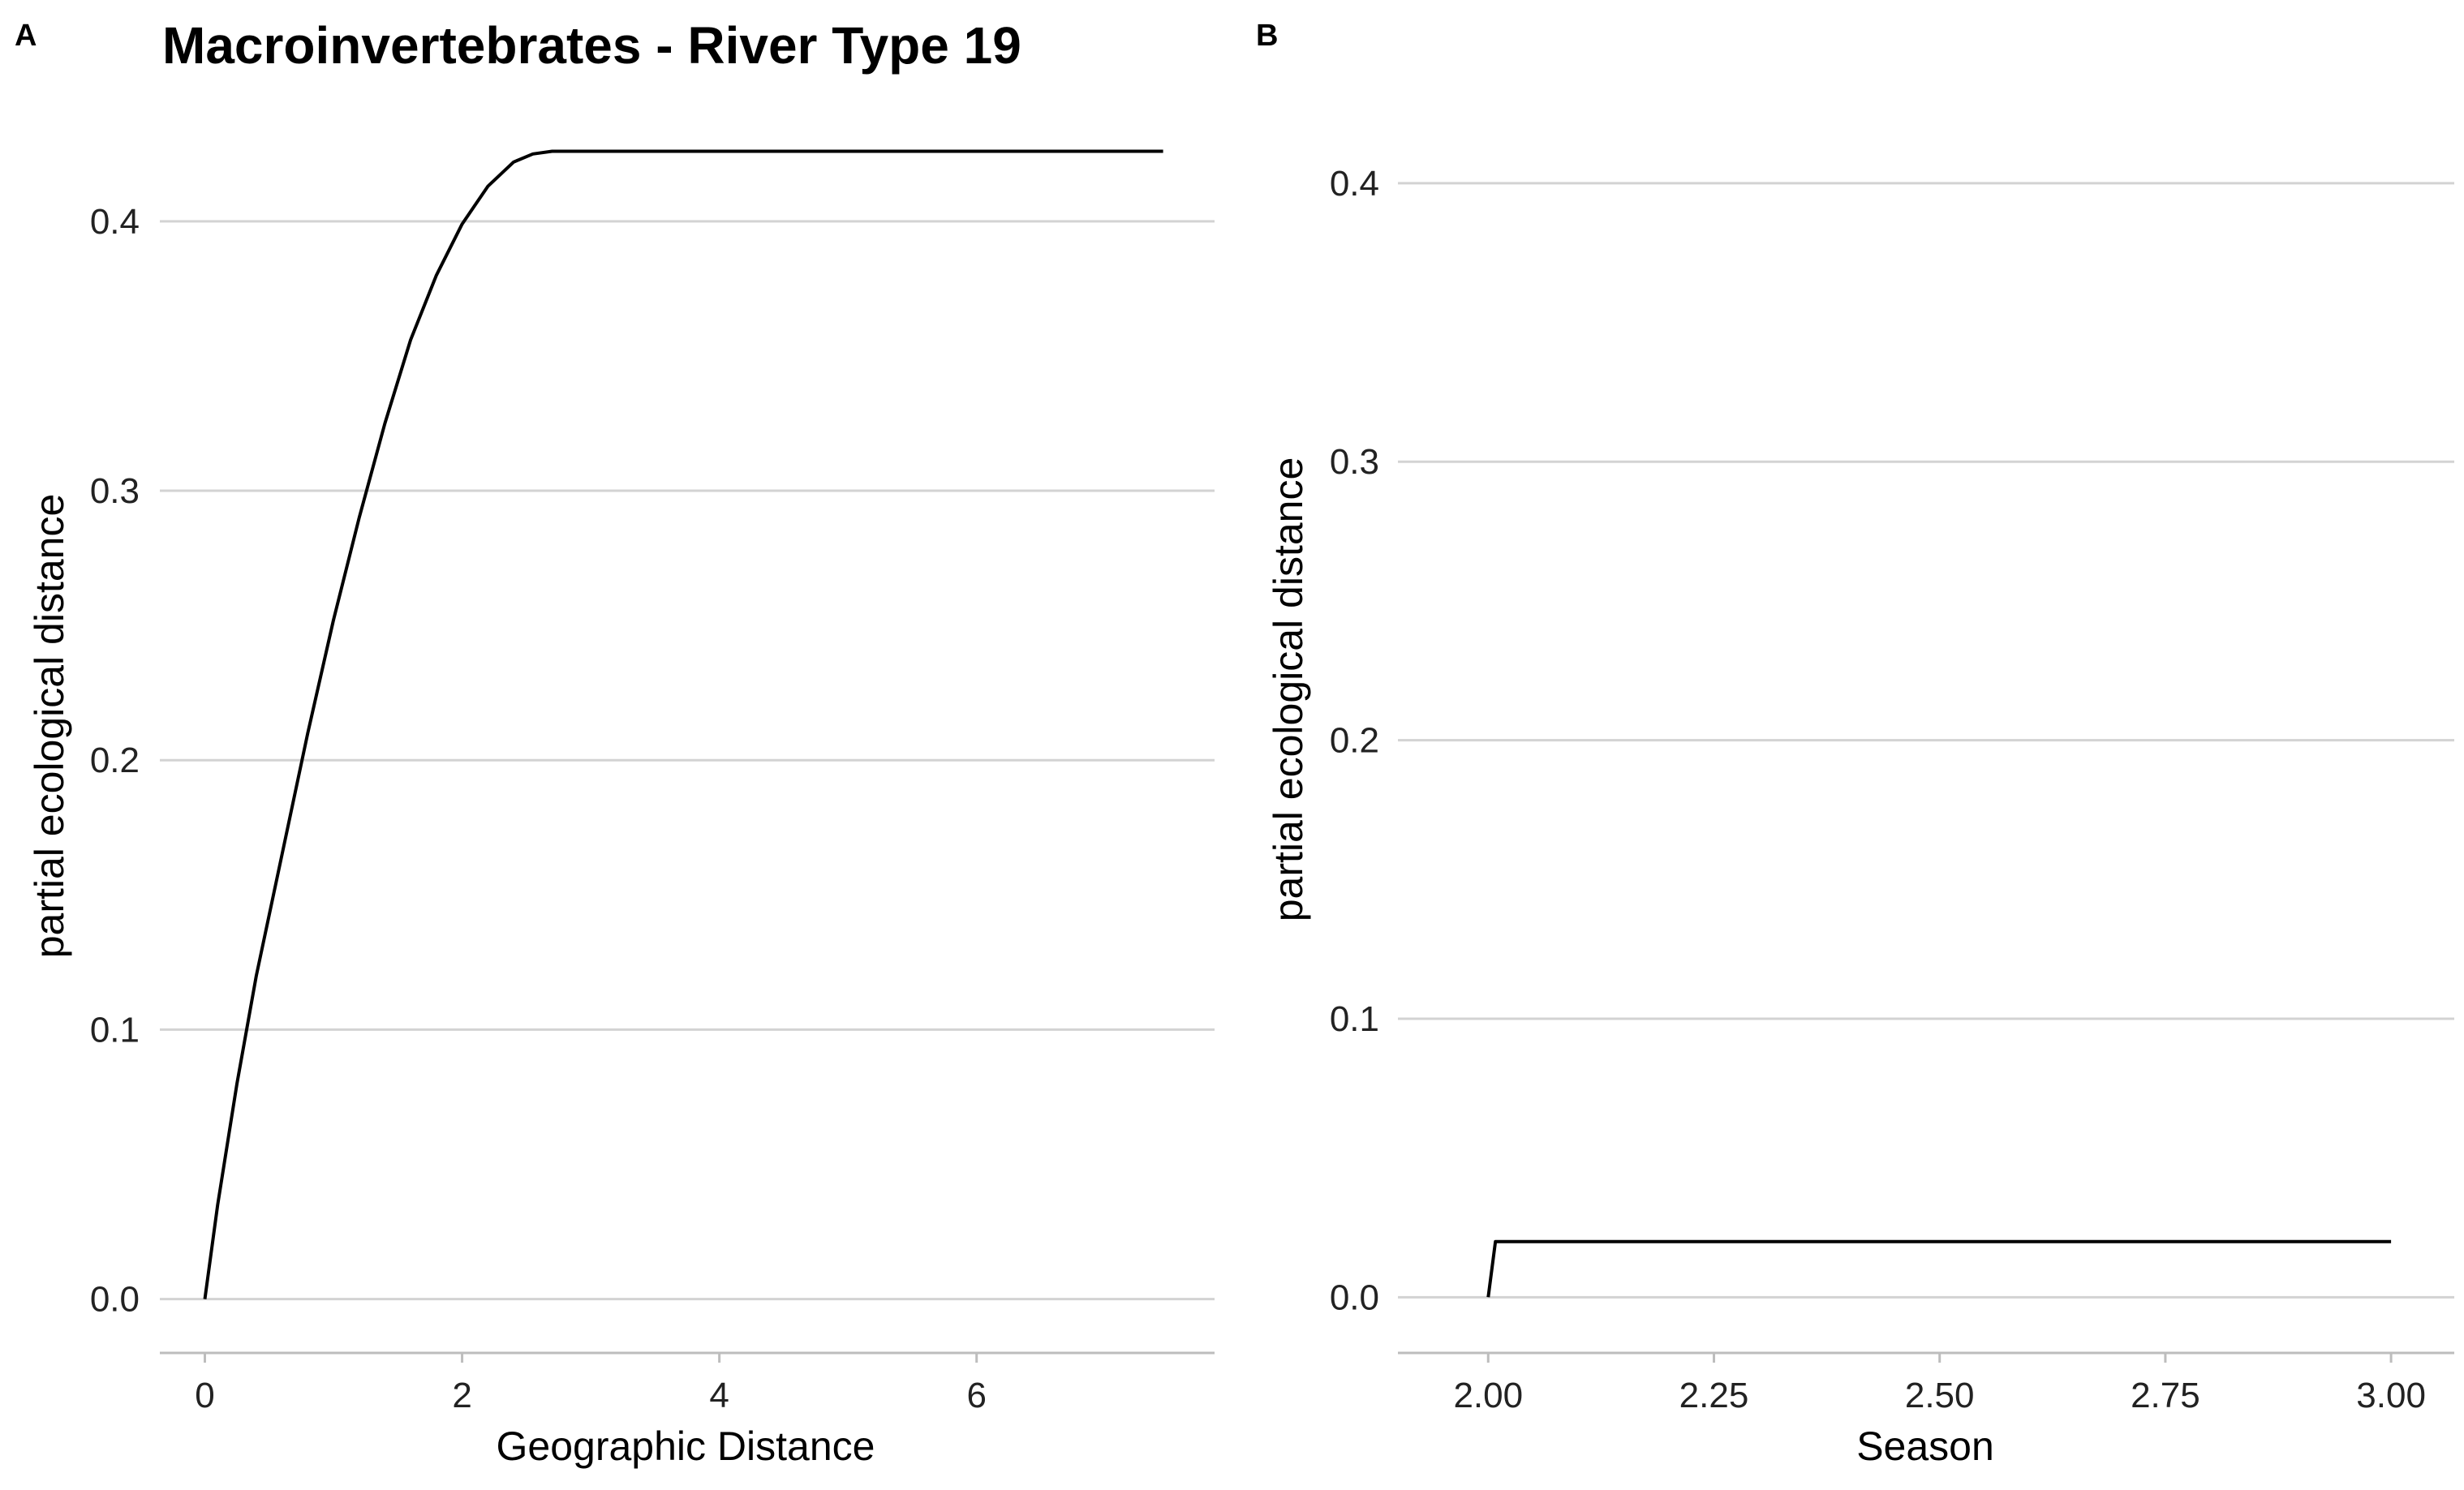 This screenshot has height=1490, width=2464. Describe the element at coordinates (719, 1395) in the screenshot. I see `panel-a-x-tick-label: 4` at that location.